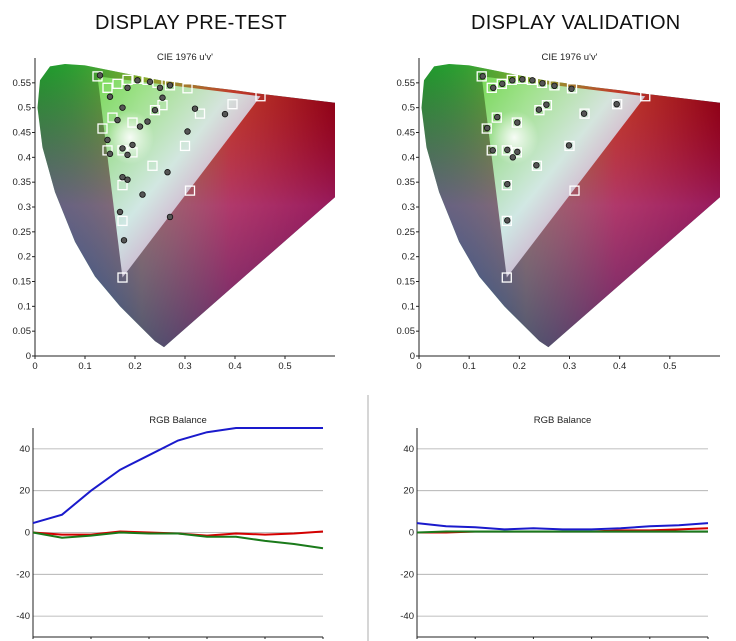 This screenshot has width=736, height=641. What do you see at coordinates (406, 232) in the screenshot?
I see `y-tick-label: 0.25` at bounding box center [406, 232].